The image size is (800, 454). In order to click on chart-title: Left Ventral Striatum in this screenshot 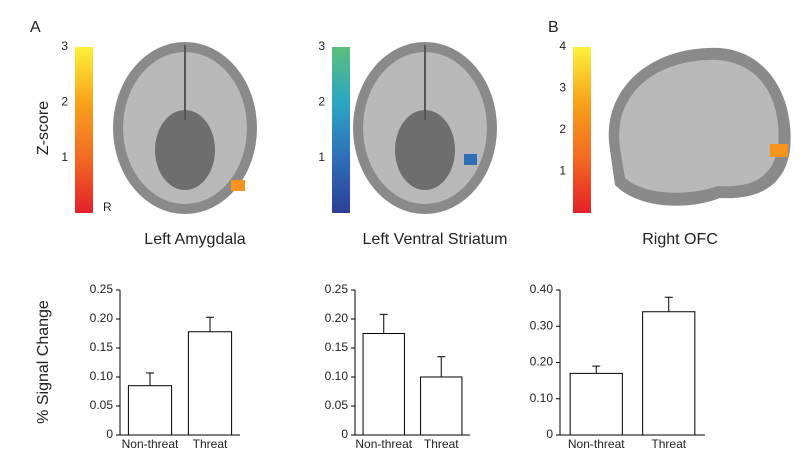, I will do `click(435, 239)`.